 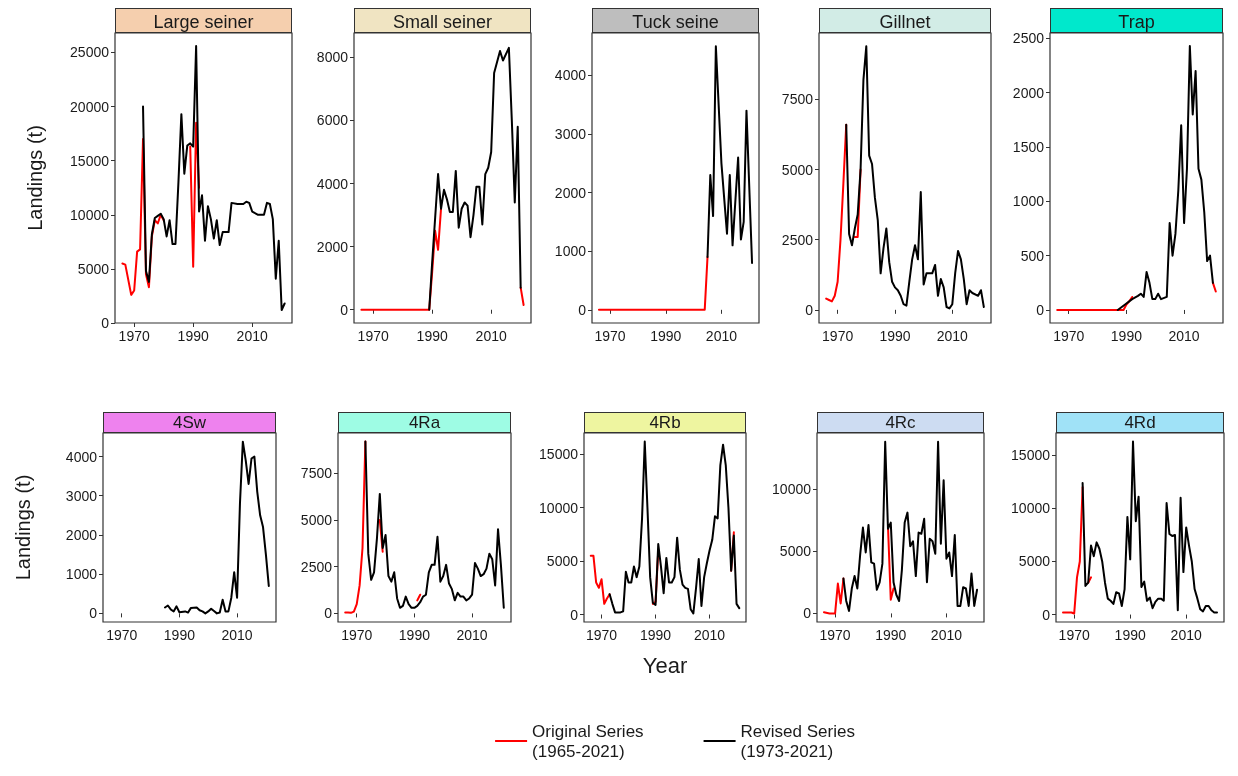 I want to click on chart-title: 4Ra, so click(x=424, y=422).